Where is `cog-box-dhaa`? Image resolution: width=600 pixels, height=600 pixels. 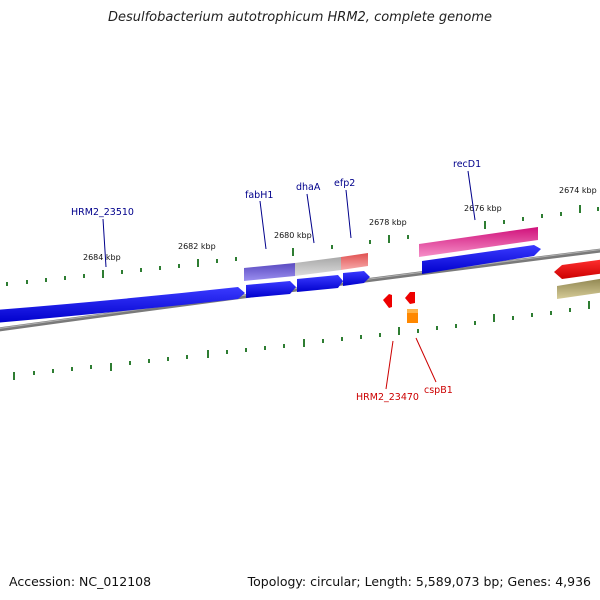 cog-box-dhaa is located at coordinates (318, 266).